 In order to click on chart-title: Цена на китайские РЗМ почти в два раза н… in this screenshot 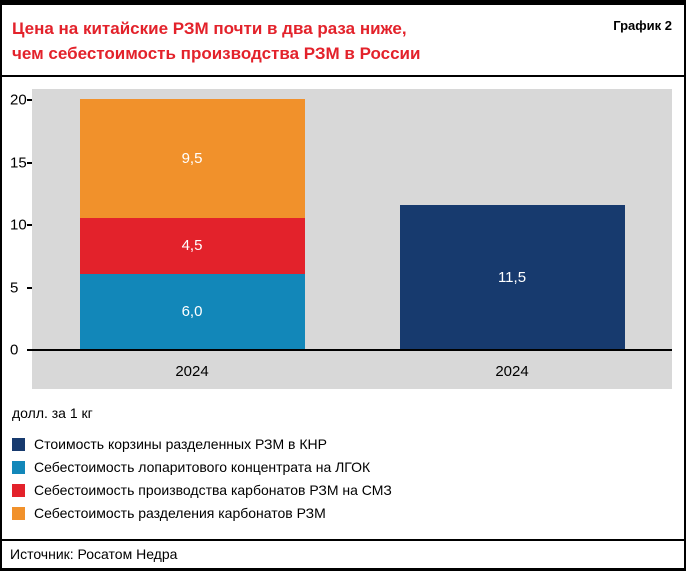, I will do `click(216, 41)`.